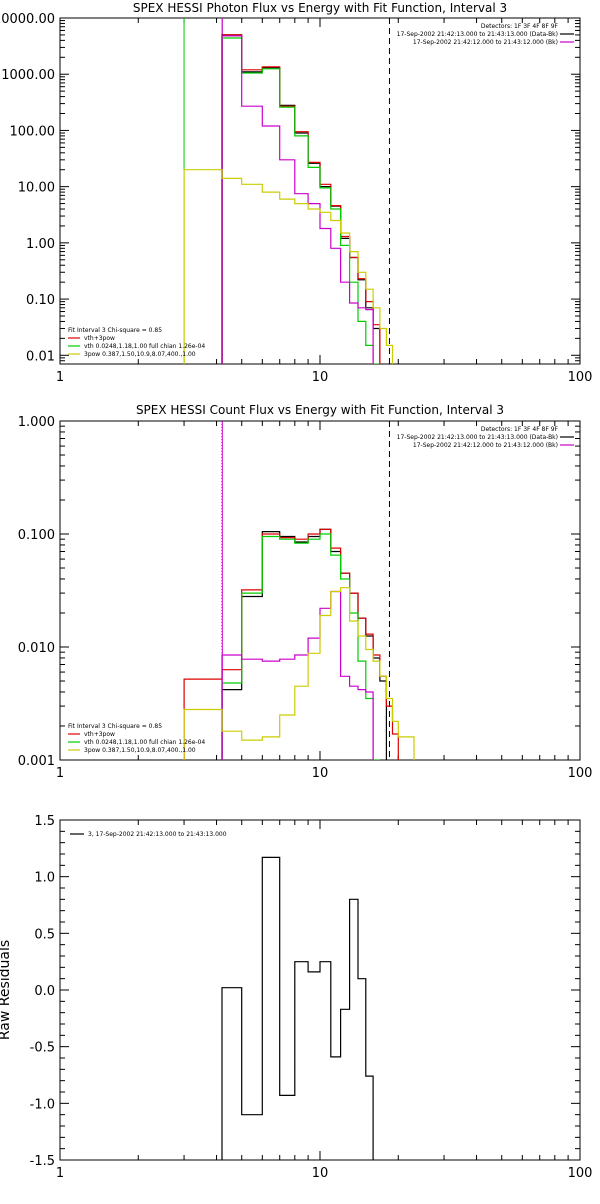 Image resolution: width=600 pixels, height=1204 pixels. What do you see at coordinates (40, 356) in the screenshot?
I see `y-tick-label: 0.01` at bounding box center [40, 356].